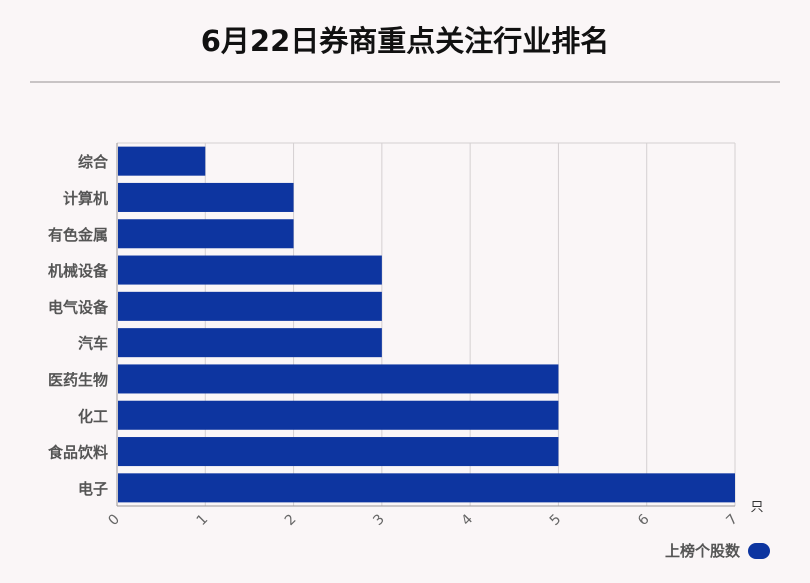 This screenshot has height=583, width=810. What do you see at coordinates (405, 82) in the screenshot?
I see `title-divider` at bounding box center [405, 82].